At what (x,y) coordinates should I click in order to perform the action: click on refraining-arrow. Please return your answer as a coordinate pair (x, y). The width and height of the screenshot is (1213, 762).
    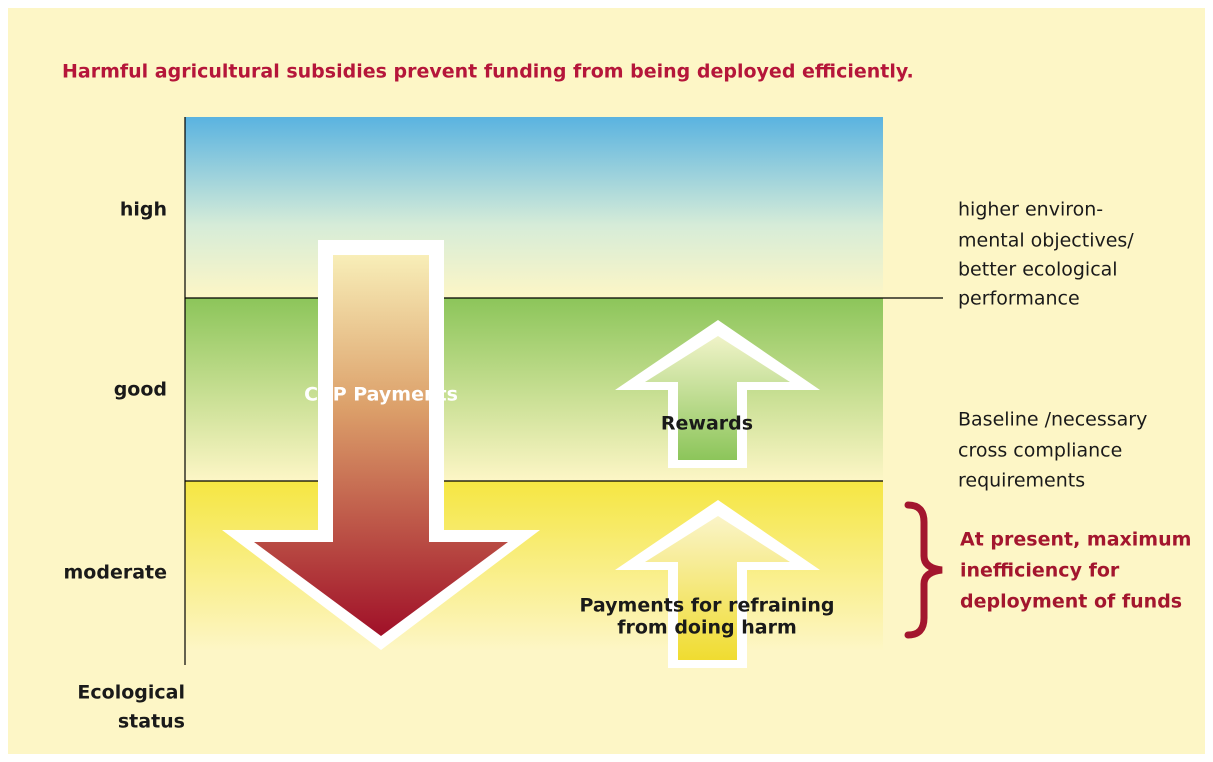
    Looking at the image, I should click on (717, 588).